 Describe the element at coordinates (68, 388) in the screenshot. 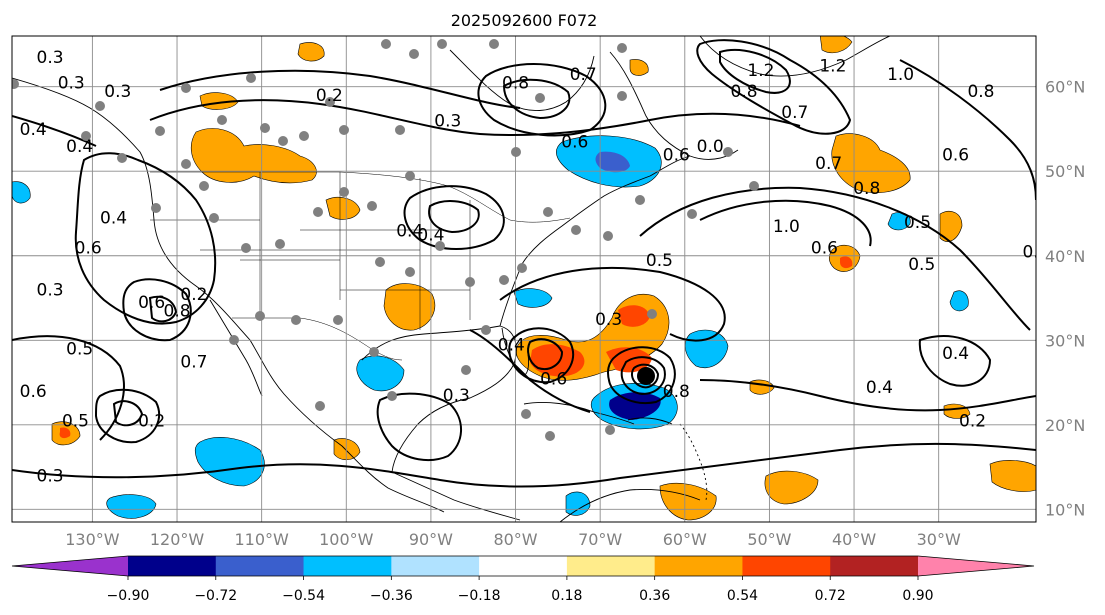

I see `contour-pacific-ridge` at that location.